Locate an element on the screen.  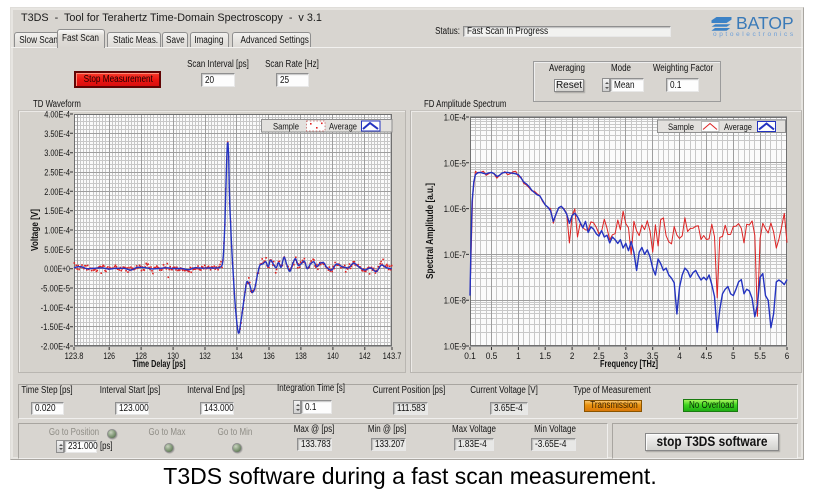
svg-text: 5.00E-5 is located at coordinates (57, 250).